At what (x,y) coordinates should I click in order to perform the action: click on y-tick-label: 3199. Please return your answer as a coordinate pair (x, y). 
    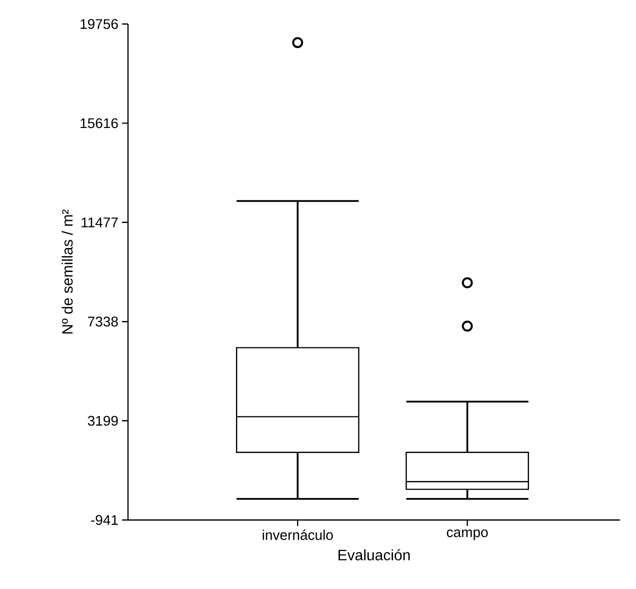
    Looking at the image, I should click on (103, 421).